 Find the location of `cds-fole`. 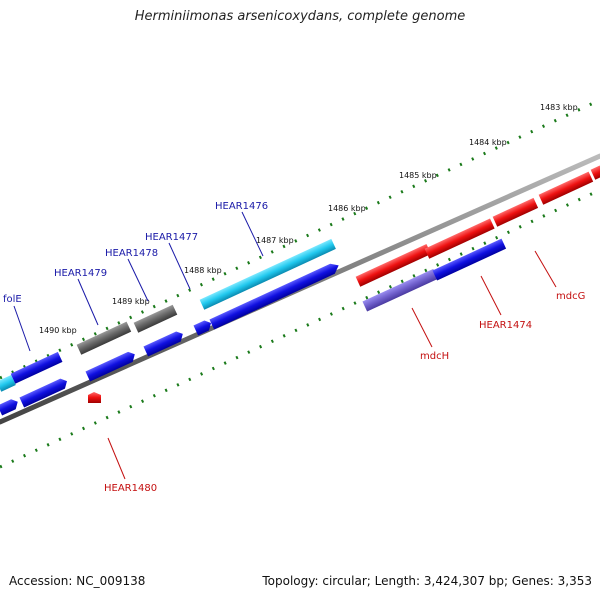

cds-fole is located at coordinates (36, 367).